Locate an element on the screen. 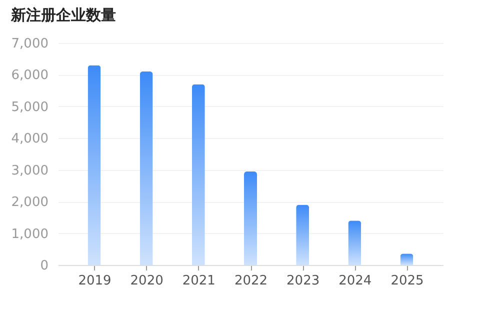 The image size is (477, 315). x-tick-label: 2024 is located at coordinates (355, 281).